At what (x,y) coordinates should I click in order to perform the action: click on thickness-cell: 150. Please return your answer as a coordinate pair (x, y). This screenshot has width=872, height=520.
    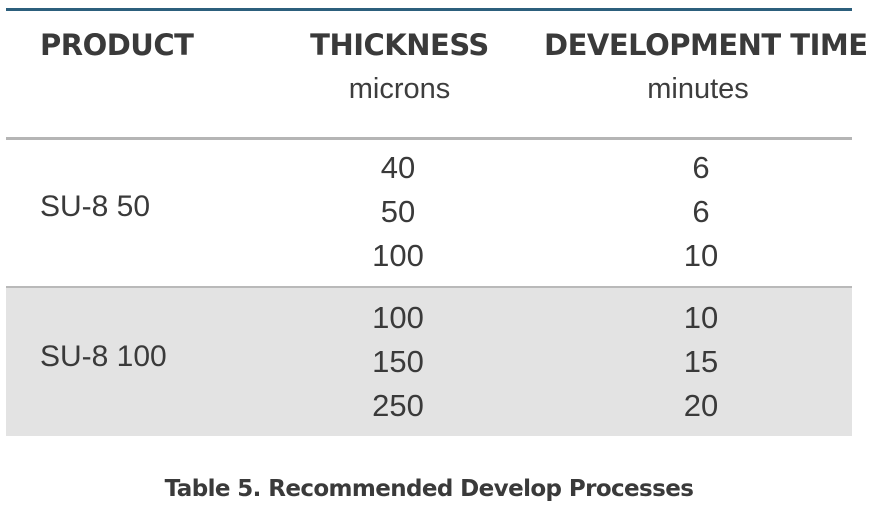
    Looking at the image, I should click on (398, 361).